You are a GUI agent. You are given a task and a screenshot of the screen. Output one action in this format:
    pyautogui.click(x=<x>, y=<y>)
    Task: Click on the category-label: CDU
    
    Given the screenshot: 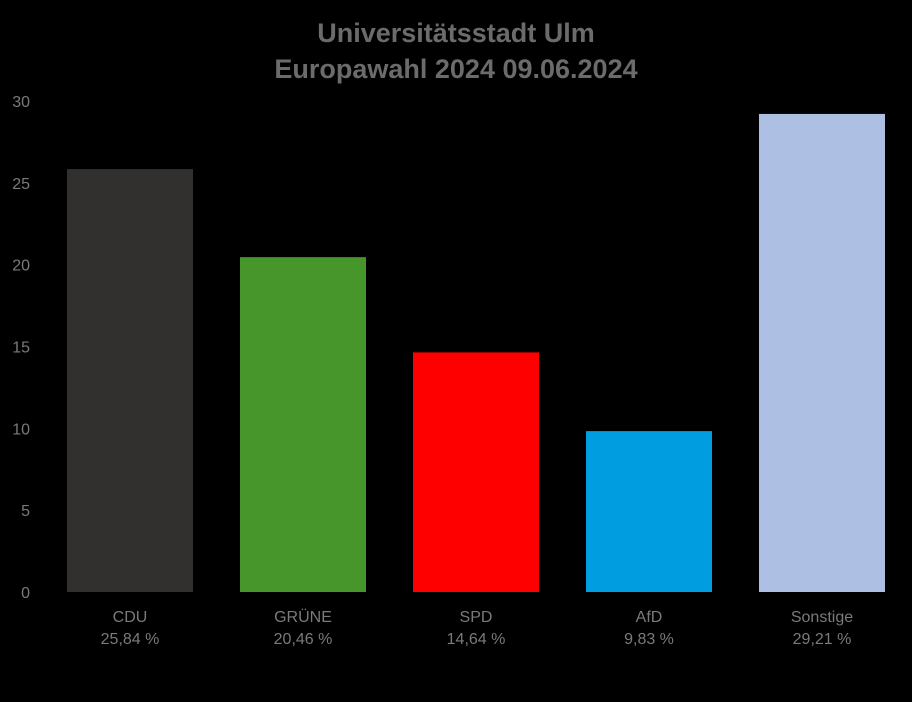 What is the action you would take?
    pyautogui.click(x=130, y=617)
    